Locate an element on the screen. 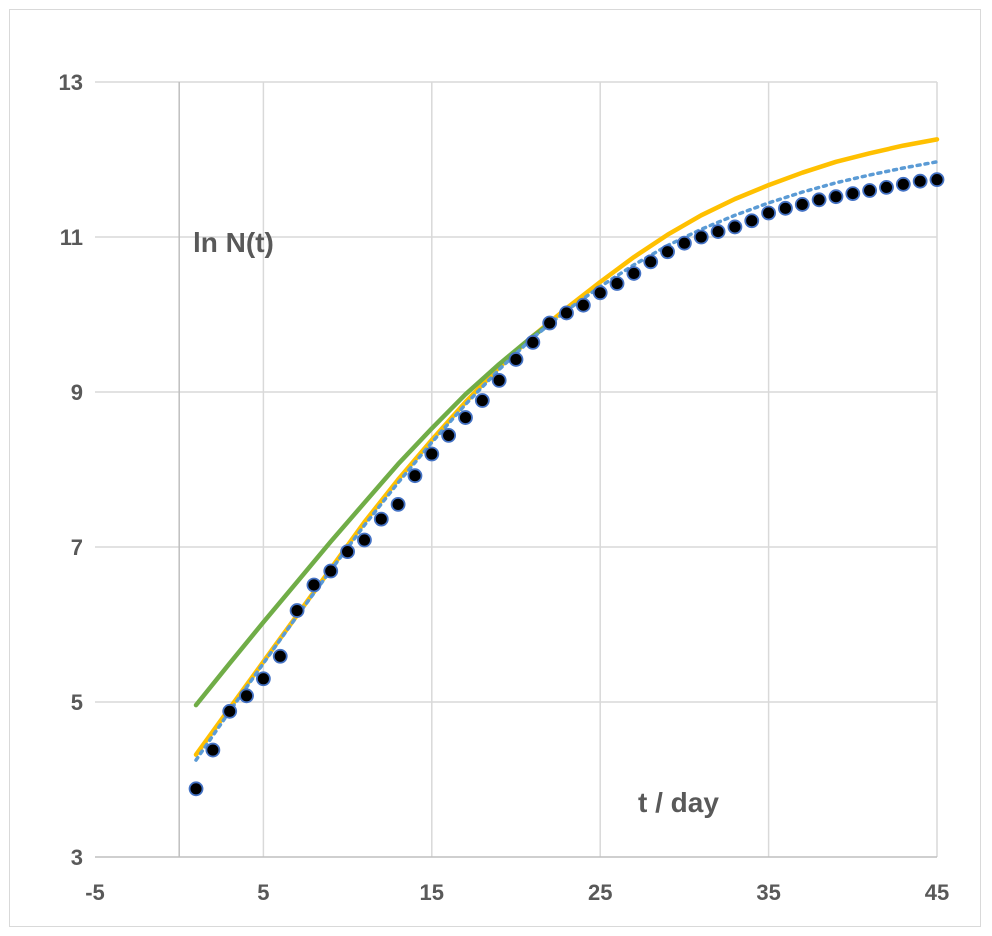 This screenshot has width=992, height=936. x-tick-label: 15 is located at coordinates (432, 892).